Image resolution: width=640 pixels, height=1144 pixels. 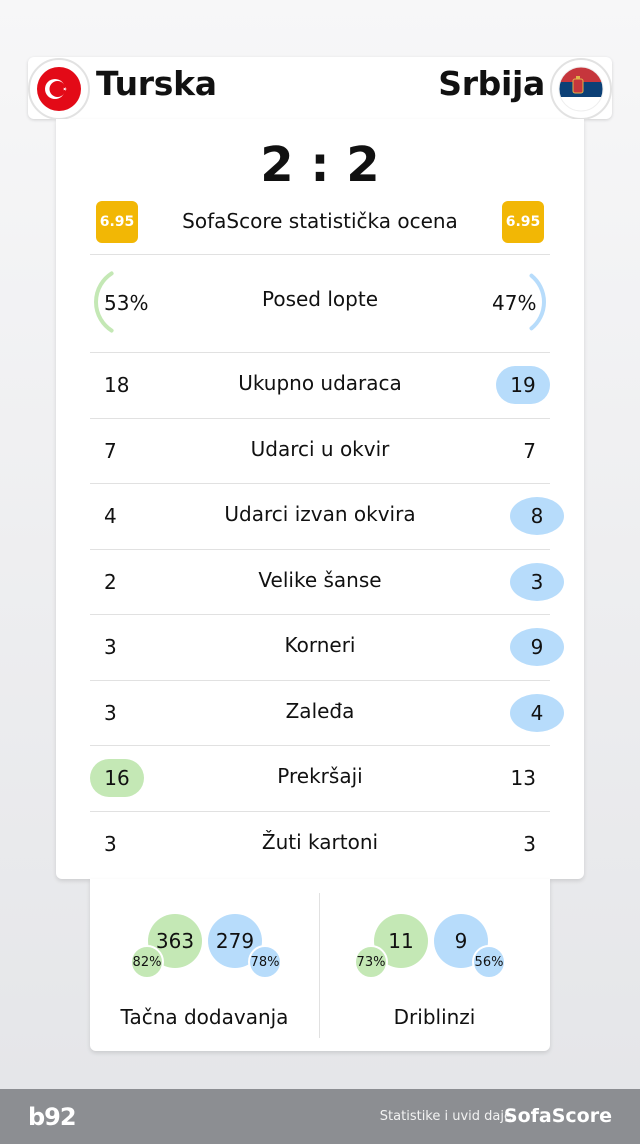 What do you see at coordinates (117, 778) in the screenshot?
I see `home-stat-value: 16` at bounding box center [117, 778].